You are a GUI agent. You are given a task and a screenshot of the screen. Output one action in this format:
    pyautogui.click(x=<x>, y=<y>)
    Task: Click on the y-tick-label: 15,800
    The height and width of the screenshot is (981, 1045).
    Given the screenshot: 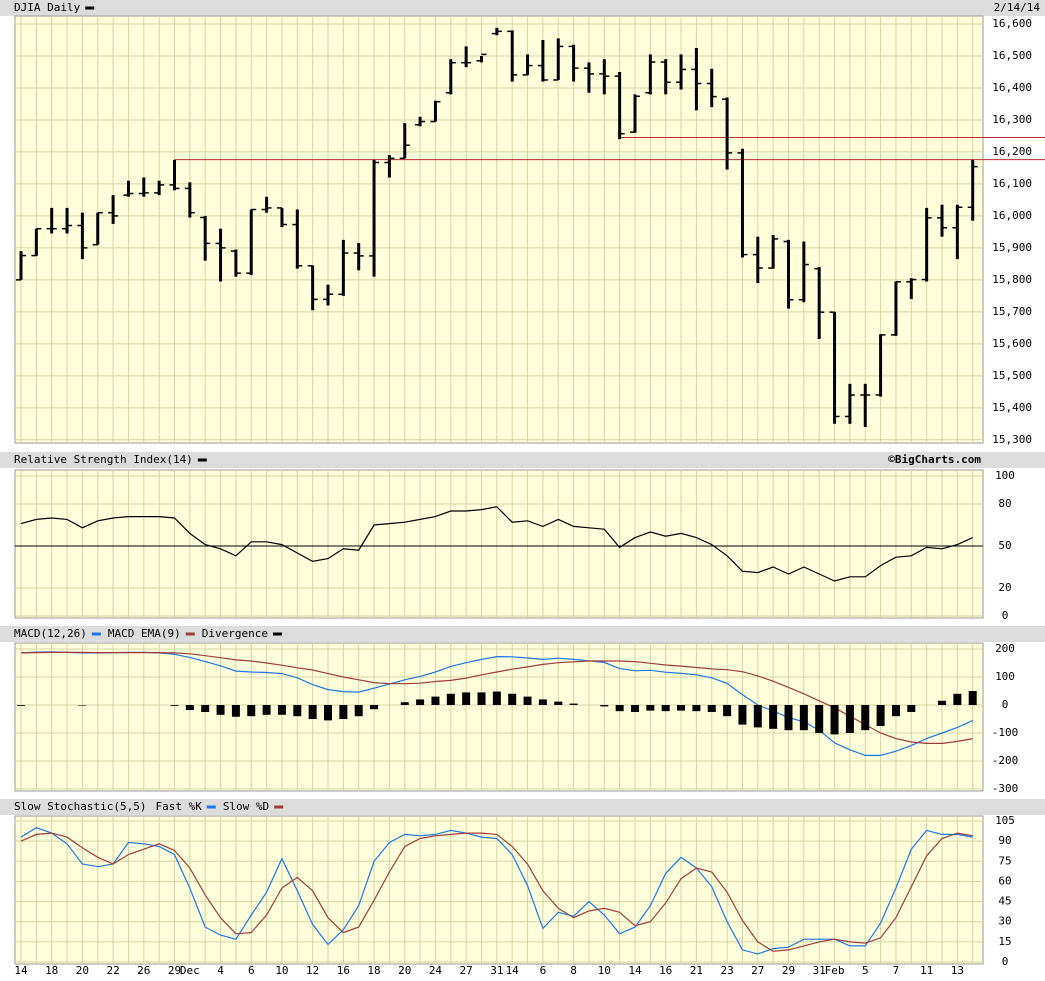 What is the action you would take?
    pyautogui.click(x=1012, y=279)
    